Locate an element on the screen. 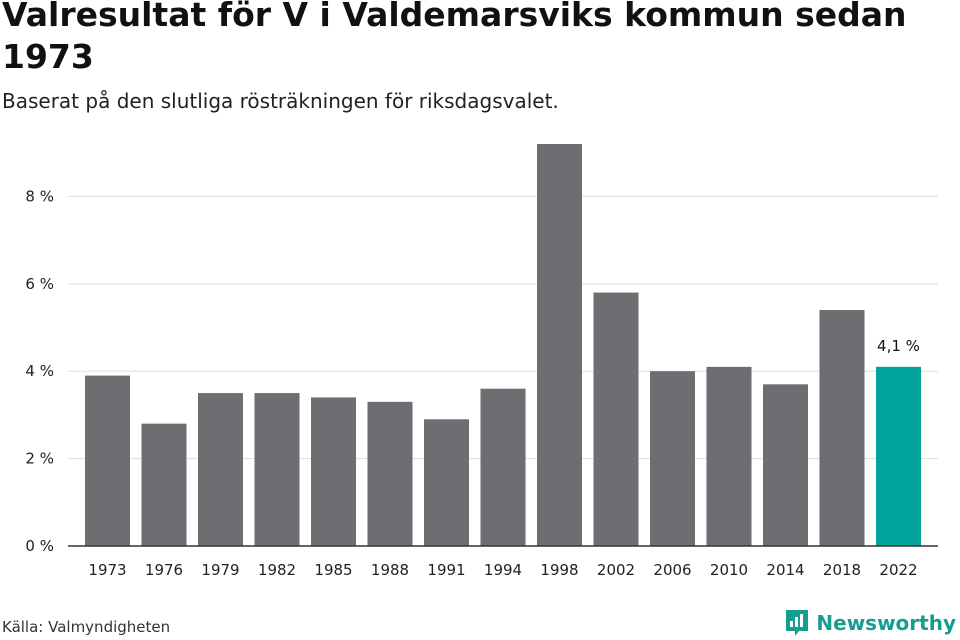 The height and width of the screenshot is (640, 960). x-tick-label: 1991 is located at coordinates (446, 570).